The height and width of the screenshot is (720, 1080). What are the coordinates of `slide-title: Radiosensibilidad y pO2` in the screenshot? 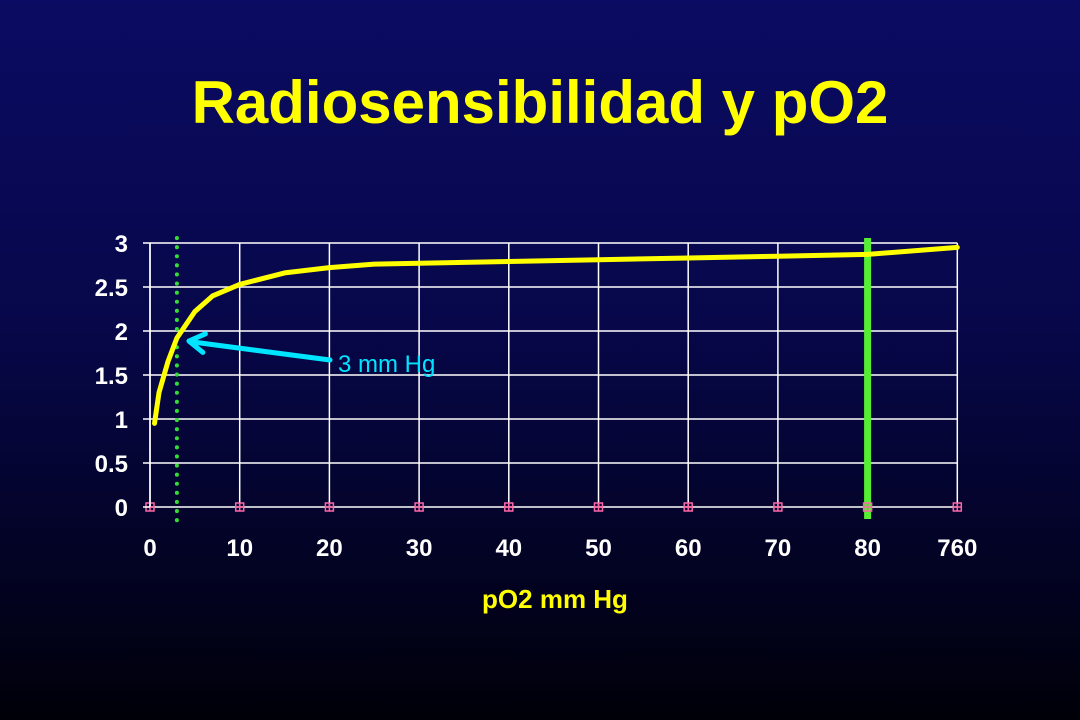 It's located at (540, 102).